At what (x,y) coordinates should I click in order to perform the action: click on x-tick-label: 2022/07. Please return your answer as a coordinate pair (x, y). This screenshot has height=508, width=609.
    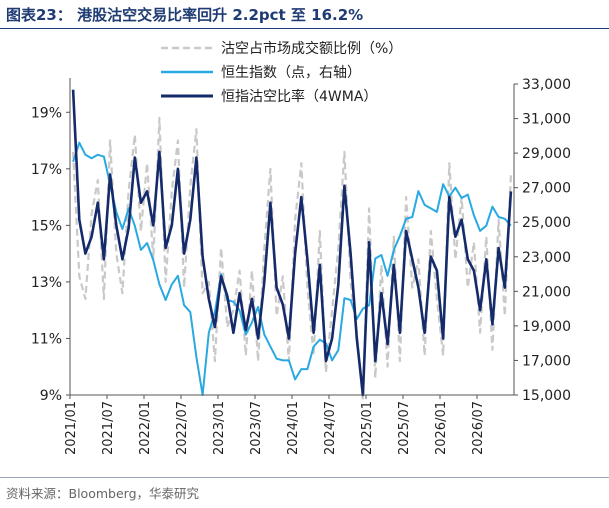
    Looking at the image, I should click on (182, 428).